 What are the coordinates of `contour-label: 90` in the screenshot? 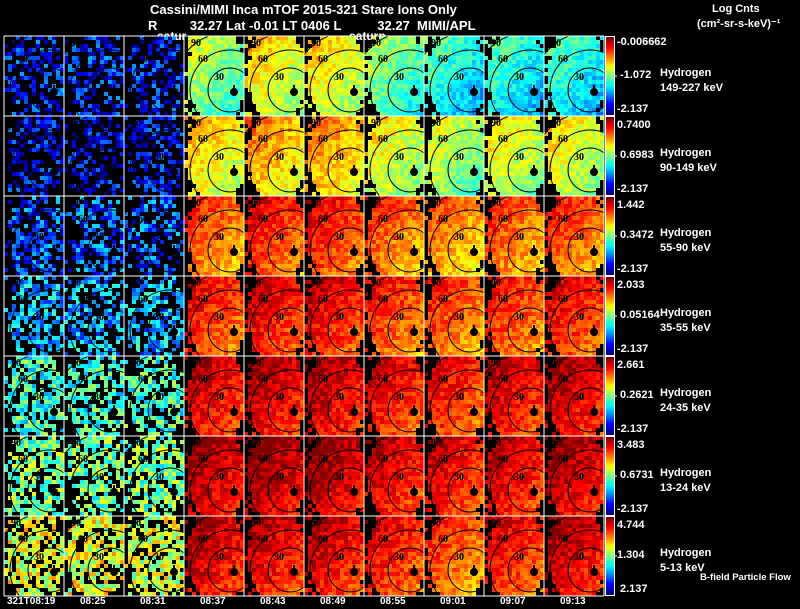 It's located at (556, 123).